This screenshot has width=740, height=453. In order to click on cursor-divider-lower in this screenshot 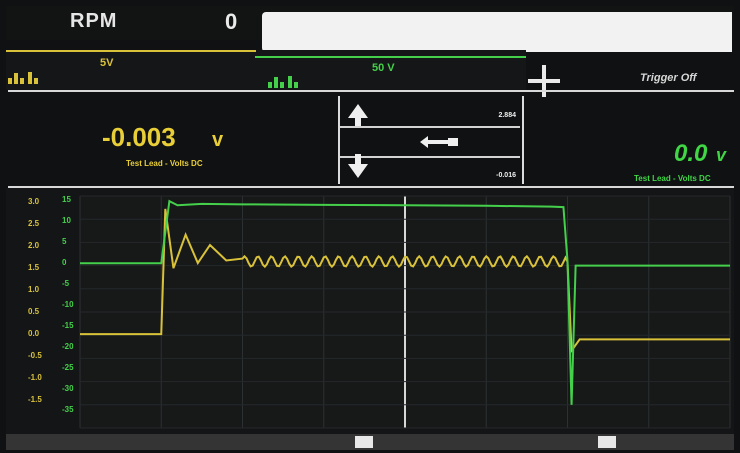, I will do `click(430, 157)`.